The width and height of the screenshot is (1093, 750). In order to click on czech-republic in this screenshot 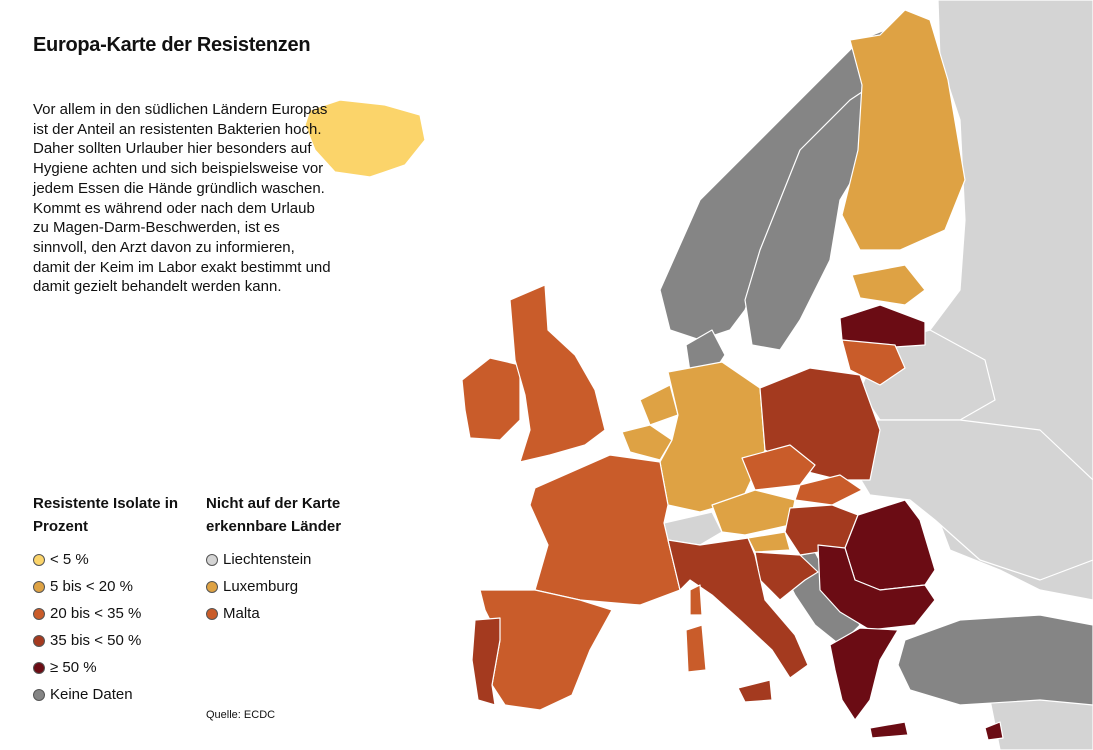, I will do `click(778, 467)`.